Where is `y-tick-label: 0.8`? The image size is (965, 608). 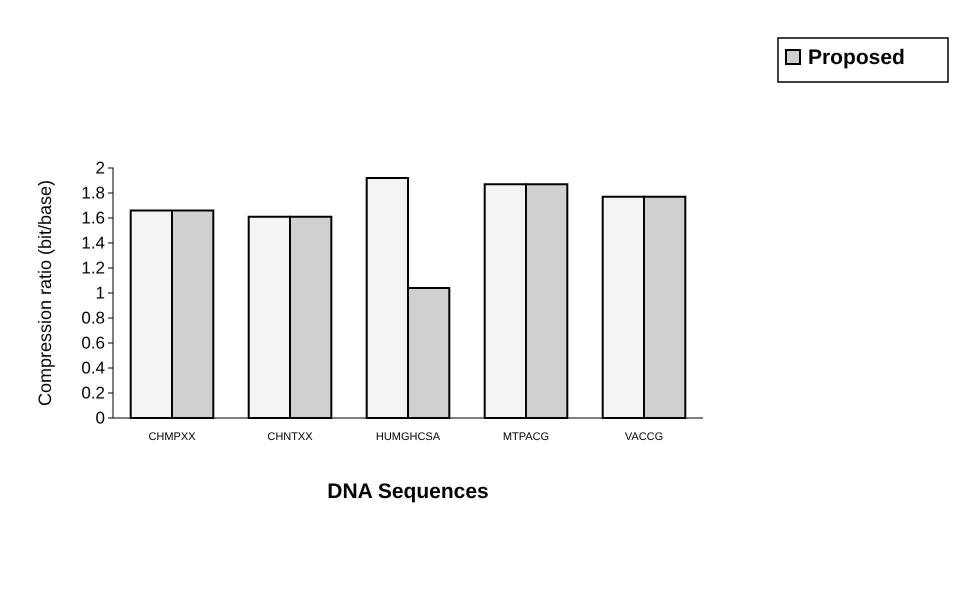
y-tick-label: 0.8 is located at coordinates (93, 318).